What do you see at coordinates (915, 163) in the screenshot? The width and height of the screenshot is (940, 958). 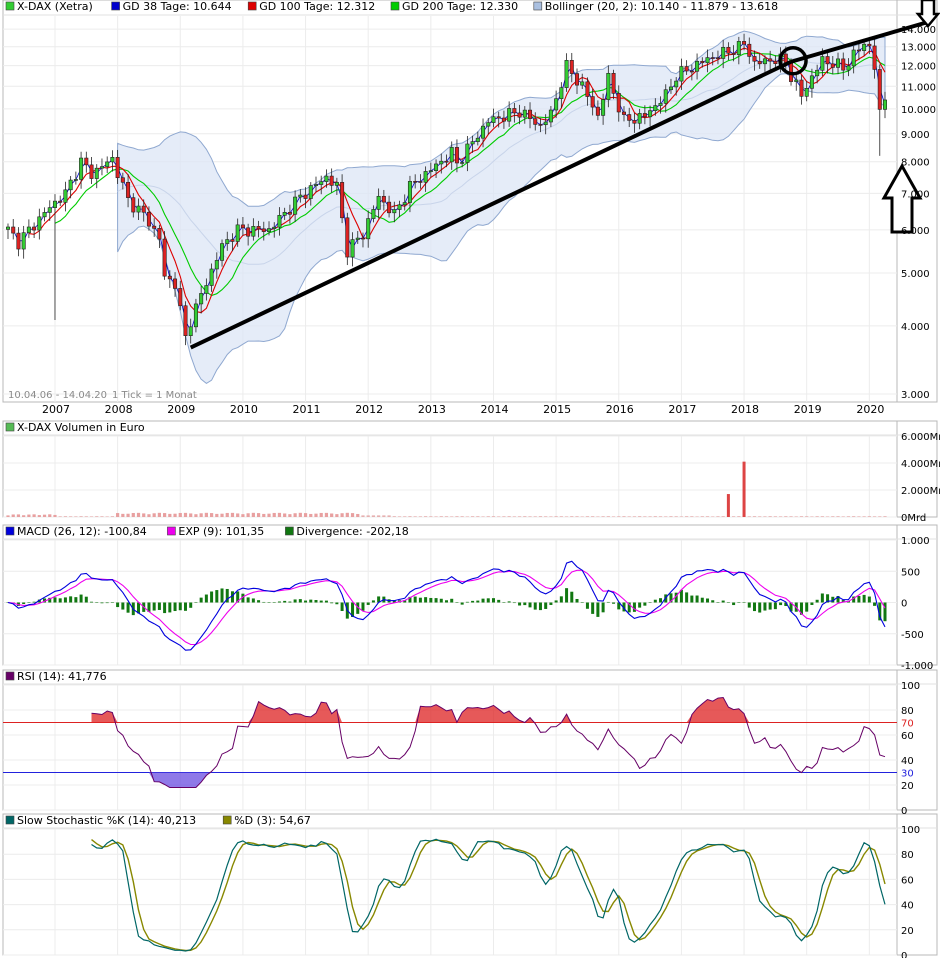 I see `price-y-tick-label: 8.000` at bounding box center [915, 163].